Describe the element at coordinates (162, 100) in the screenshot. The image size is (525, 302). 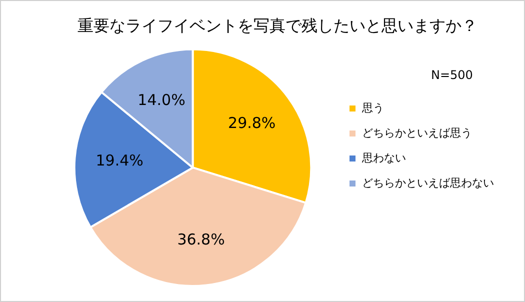
I see `data-label: 14.0%` at that location.